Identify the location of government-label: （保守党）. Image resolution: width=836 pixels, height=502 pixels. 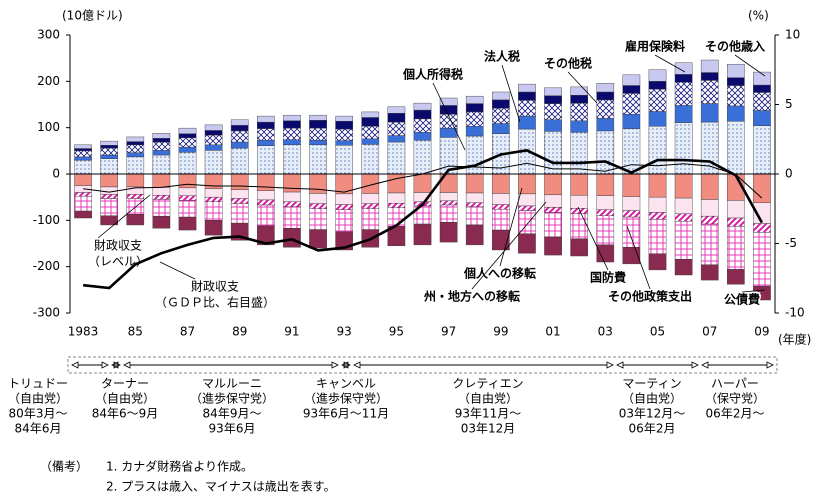
(735, 398).